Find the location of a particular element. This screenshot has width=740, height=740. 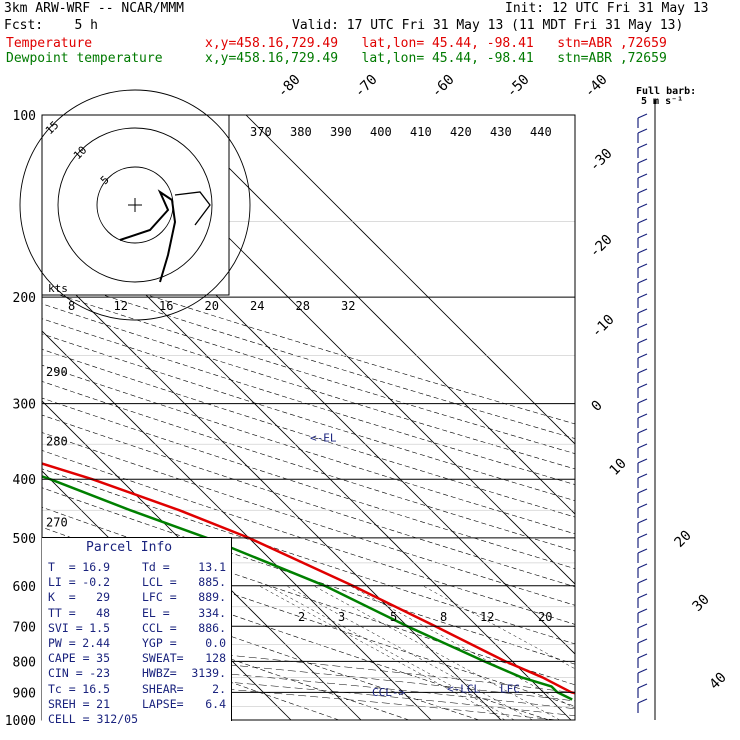

hodograph-ring is located at coordinates (135, 205).